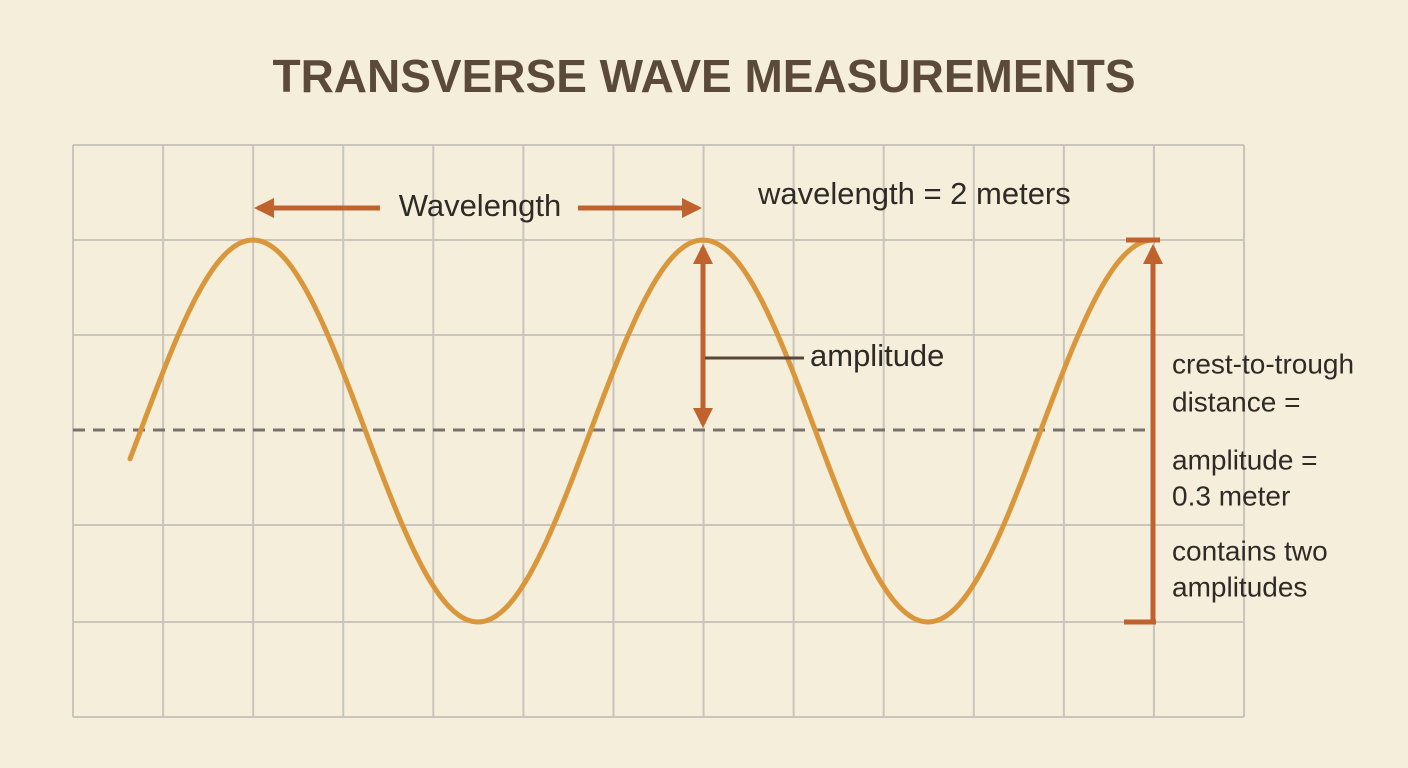  What do you see at coordinates (877, 355) in the screenshot?
I see `amplitude-label: amplitude` at bounding box center [877, 355].